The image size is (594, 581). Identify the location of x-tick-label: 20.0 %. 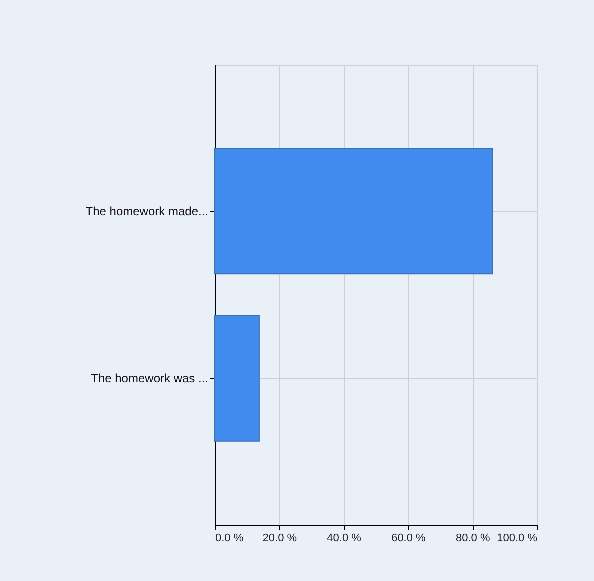
(280, 538).